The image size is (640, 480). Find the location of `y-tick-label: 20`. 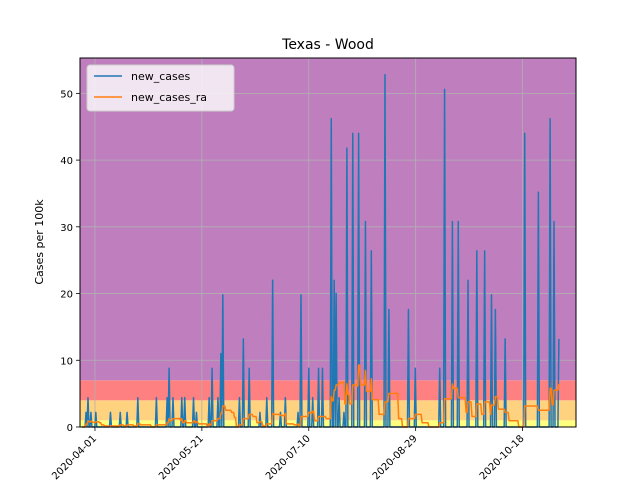

y-tick-label: 20 is located at coordinates (66, 295).